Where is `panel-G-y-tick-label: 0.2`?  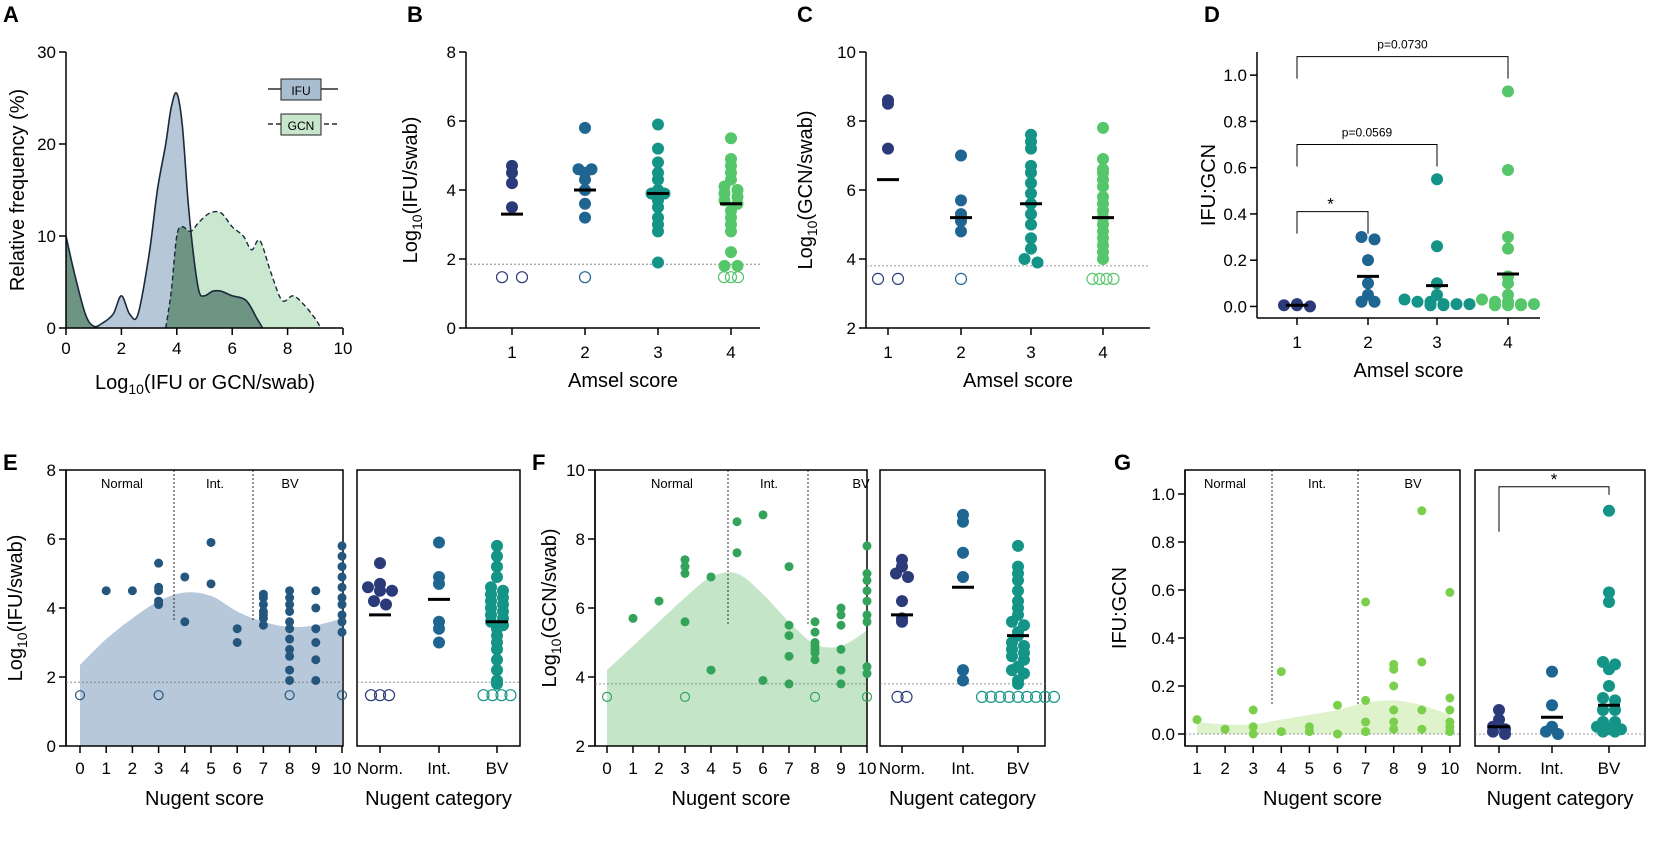
panel-G-y-tick-label: 0.2 is located at coordinates (1163, 686).